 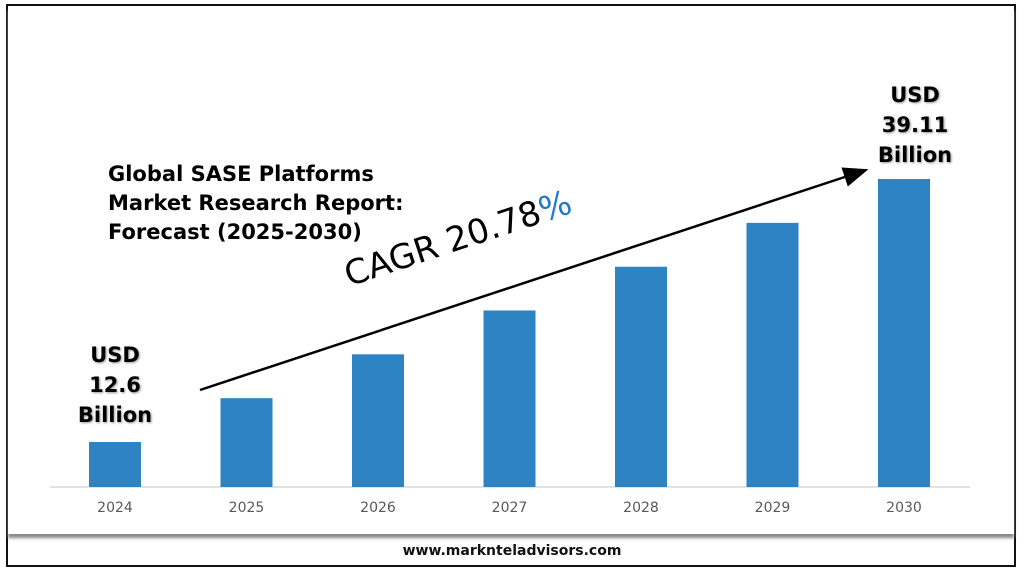 What do you see at coordinates (115, 464) in the screenshot?
I see `bar-2024` at bounding box center [115, 464].